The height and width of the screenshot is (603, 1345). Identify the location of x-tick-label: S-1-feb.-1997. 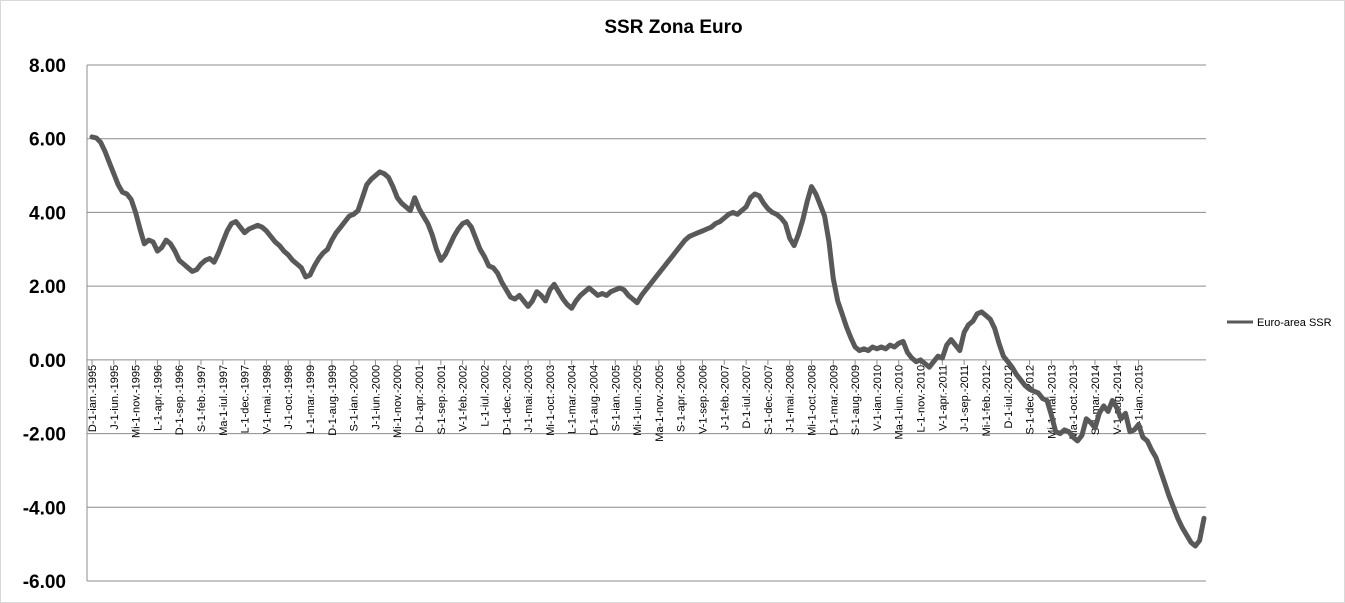
(202, 398).